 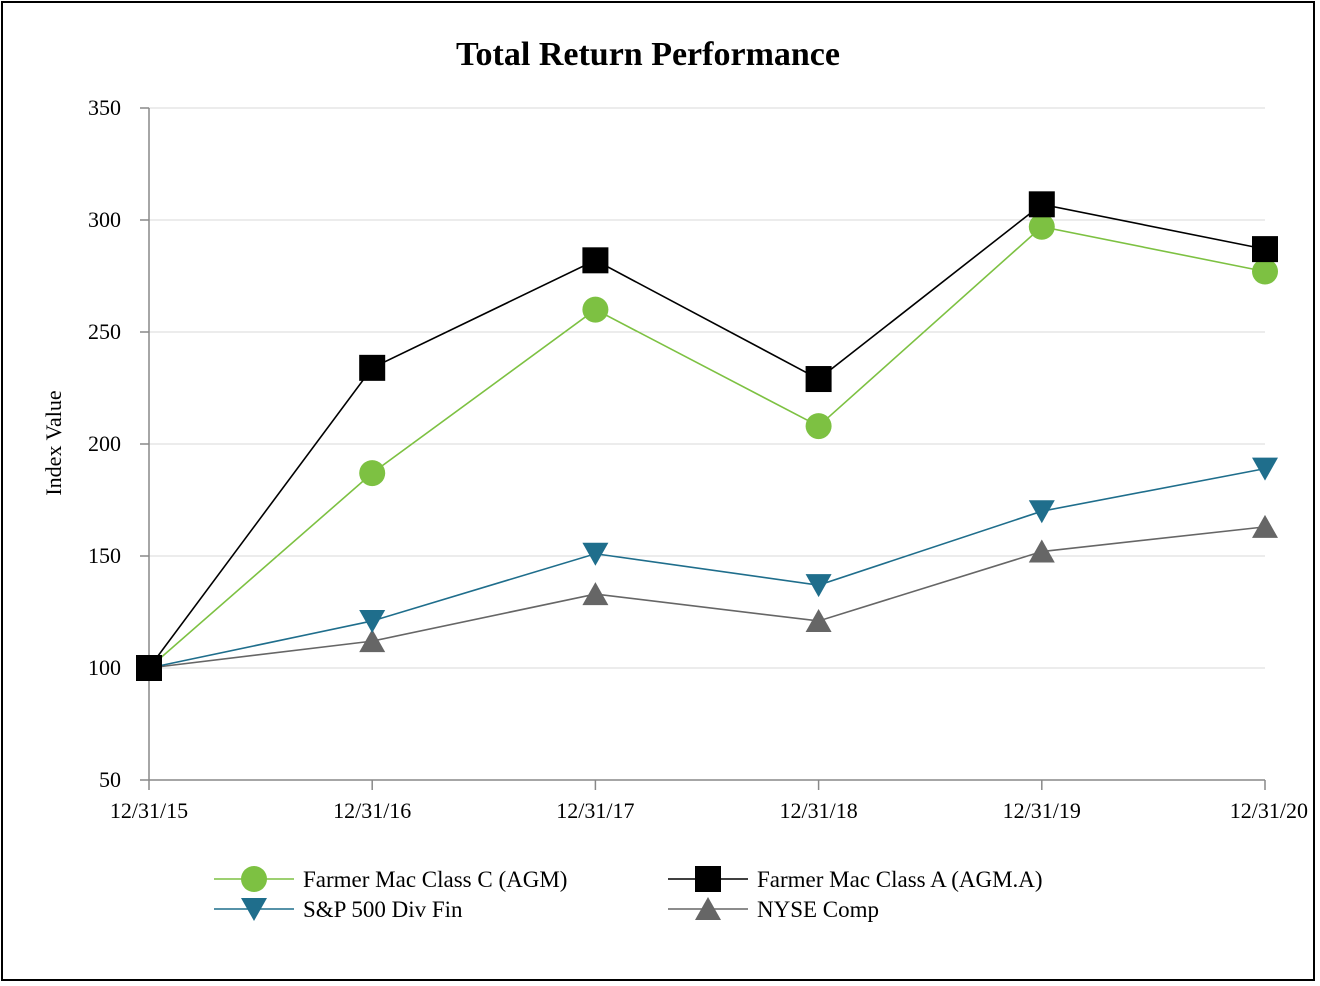 What do you see at coordinates (149, 810) in the screenshot?
I see `x-tick-label: 12/31/15` at bounding box center [149, 810].